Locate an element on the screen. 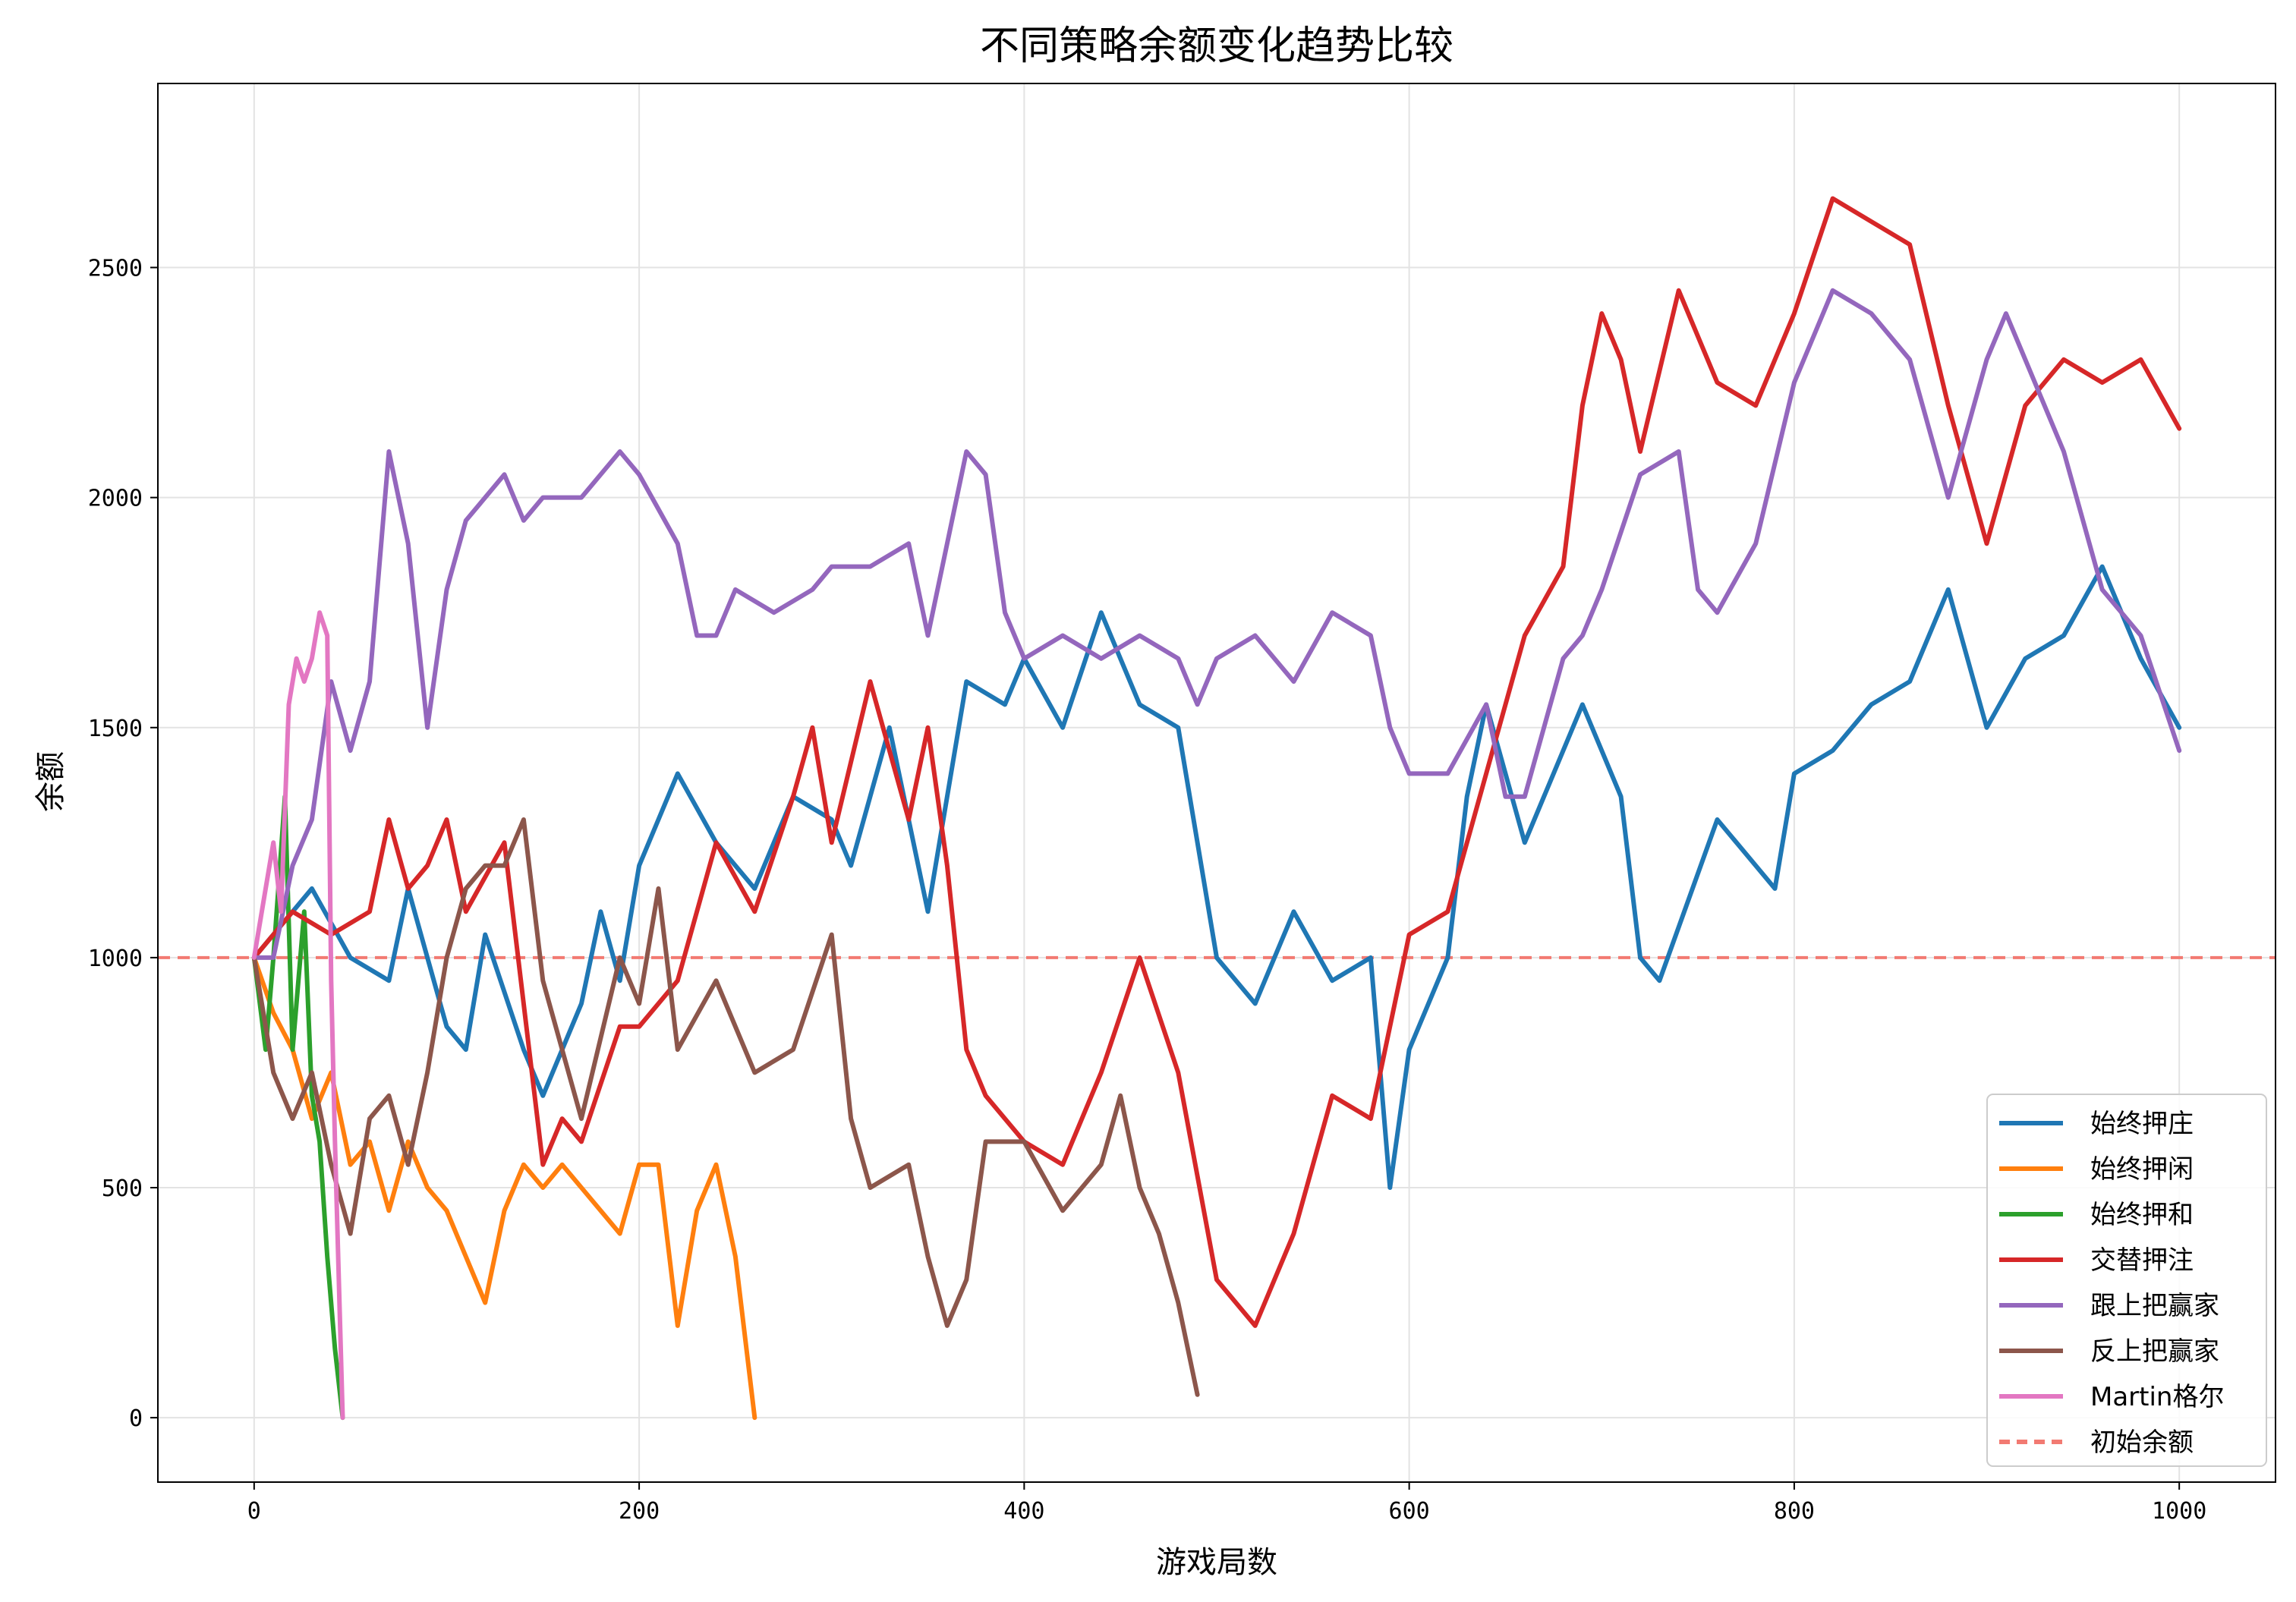 The width and height of the screenshot is (2296, 1602). x-tick-label: 400 is located at coordinates (1023, 1512).